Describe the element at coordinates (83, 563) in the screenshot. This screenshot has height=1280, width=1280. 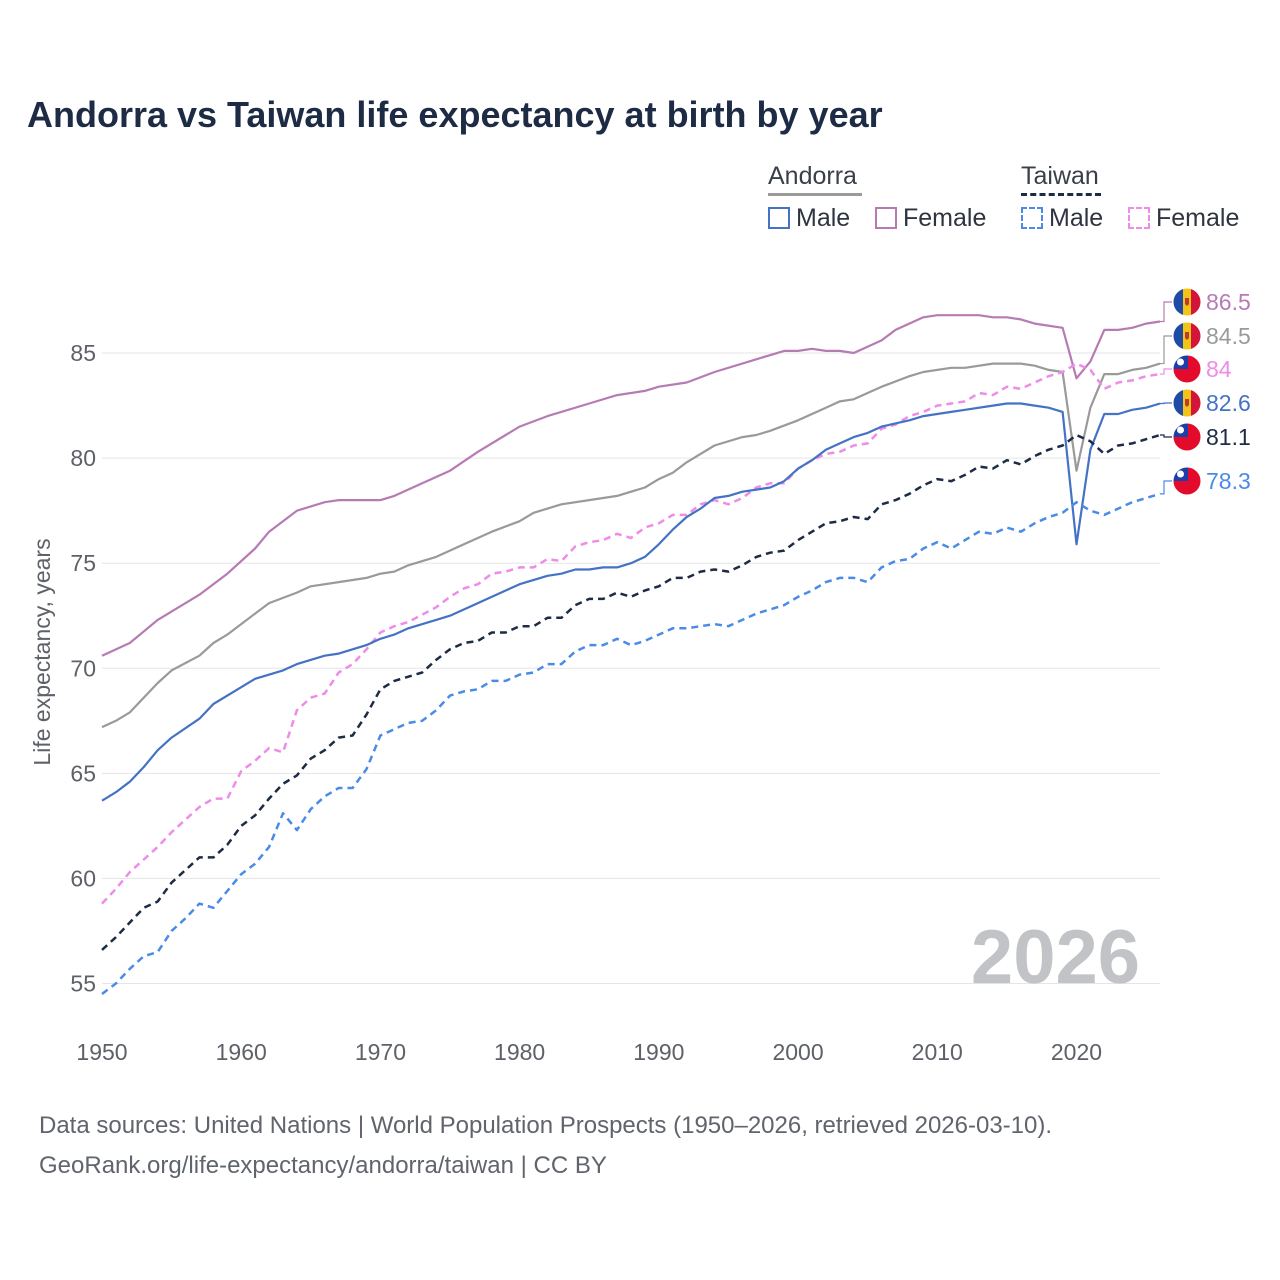
I see `y-tick-label: 75` at that location.